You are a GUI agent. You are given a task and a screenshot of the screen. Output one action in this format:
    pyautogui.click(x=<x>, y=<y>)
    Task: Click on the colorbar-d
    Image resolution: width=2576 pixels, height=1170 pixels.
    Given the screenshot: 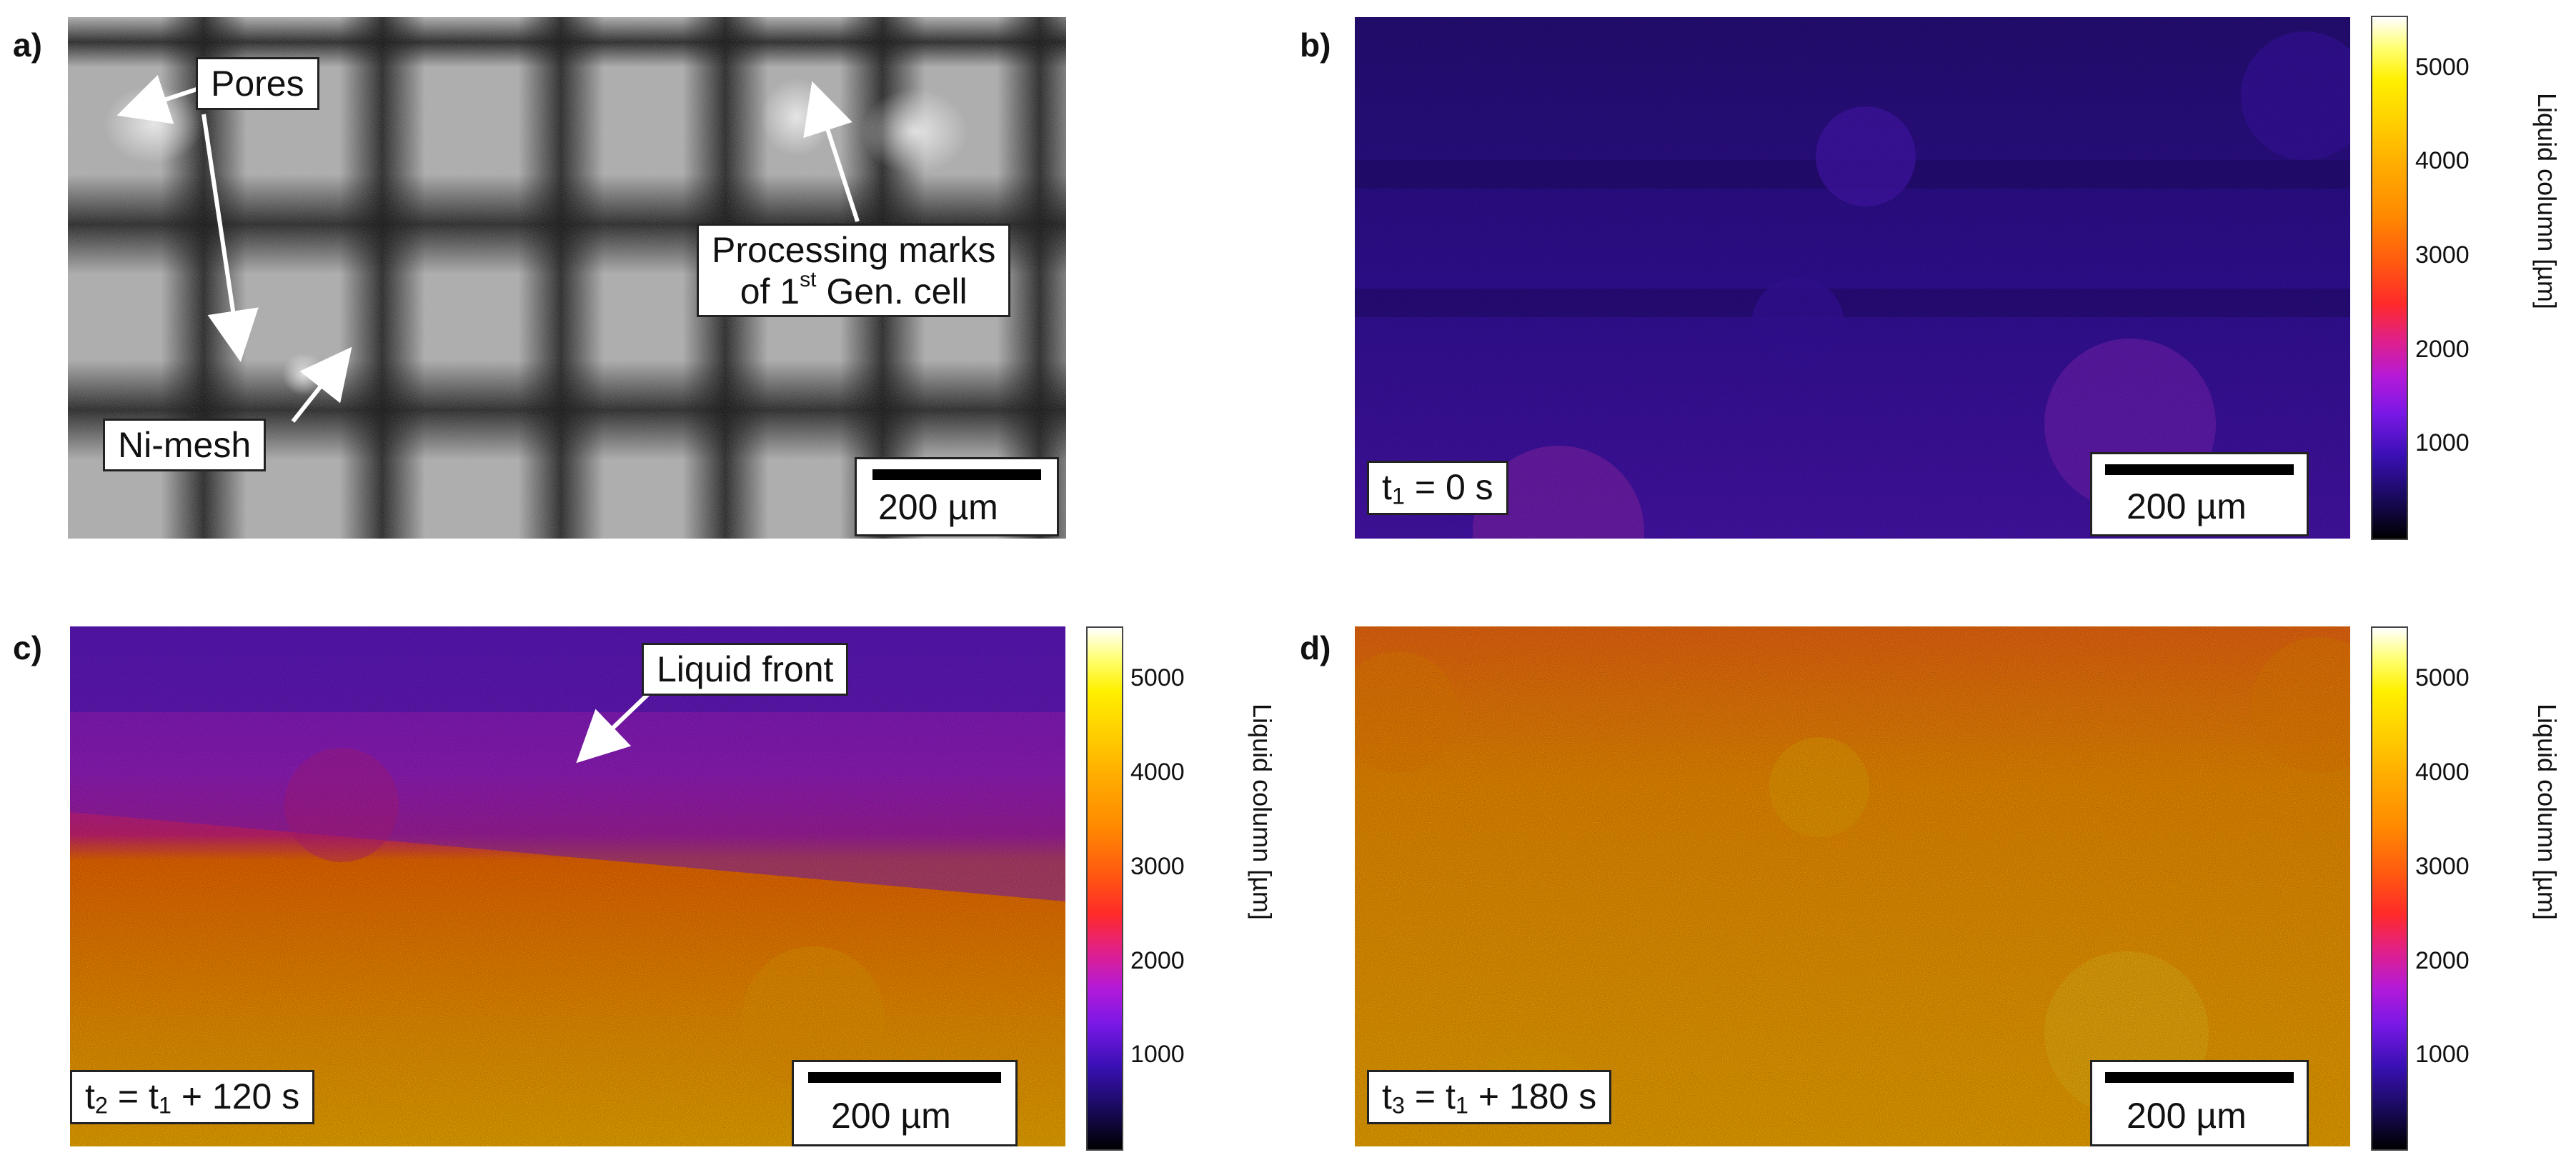 What is the action you would take?
    pyautogui.click(x=2389, y=888)
    